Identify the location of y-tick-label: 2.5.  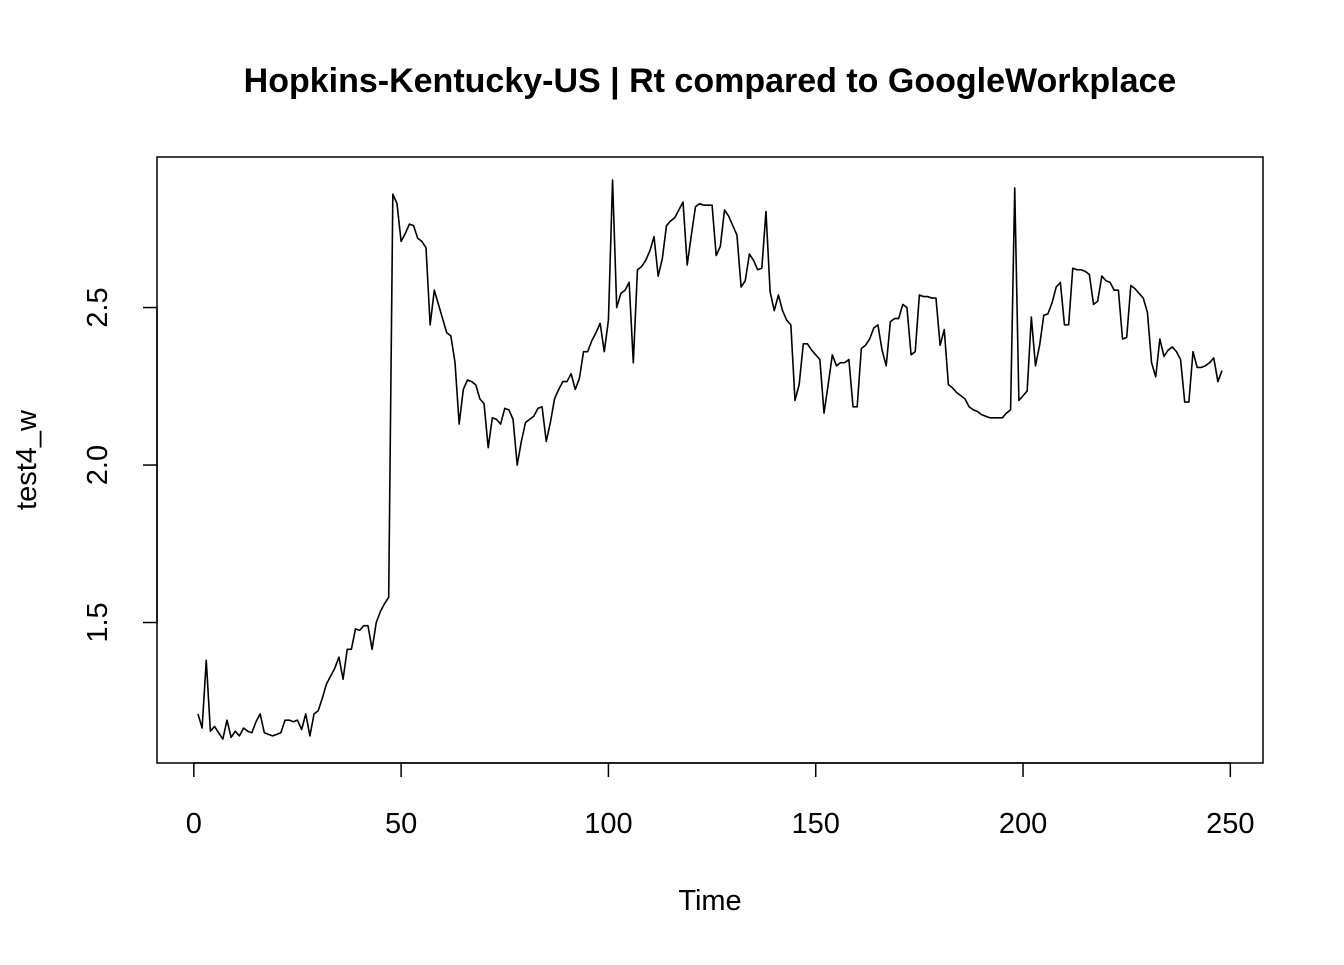
(98, 307).